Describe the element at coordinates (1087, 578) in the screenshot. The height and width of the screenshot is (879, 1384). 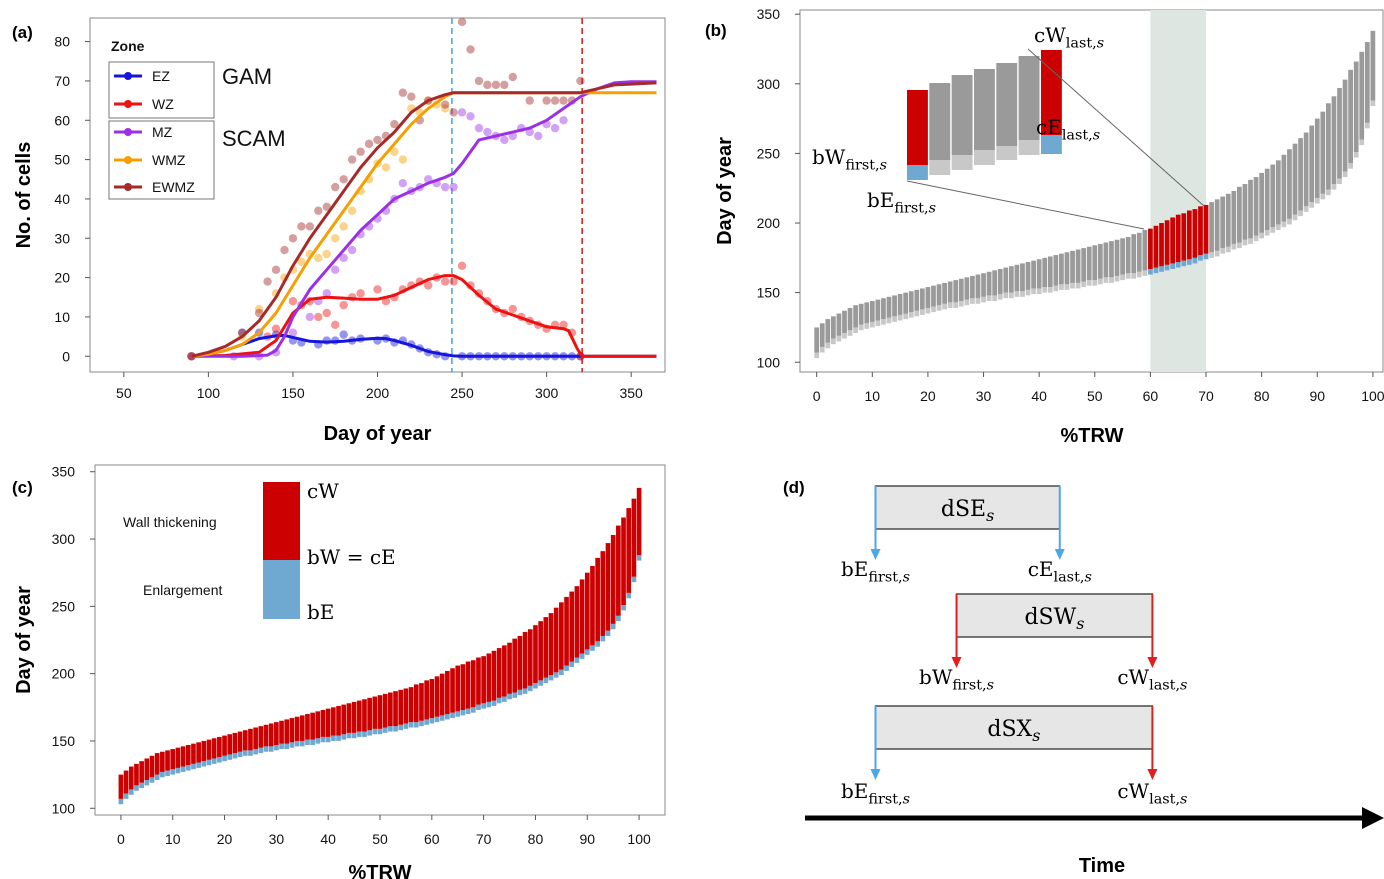
I see `event-label-end-sub-s: s` at that location.